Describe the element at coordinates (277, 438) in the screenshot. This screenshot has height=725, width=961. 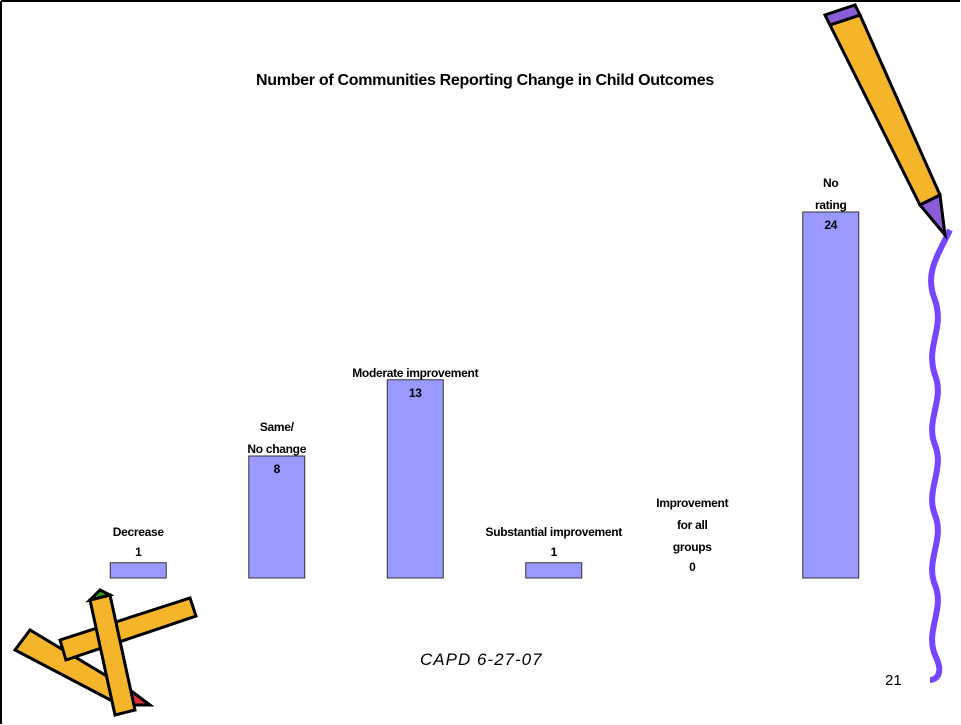
I see `category-label: Same/ No change` at that location.